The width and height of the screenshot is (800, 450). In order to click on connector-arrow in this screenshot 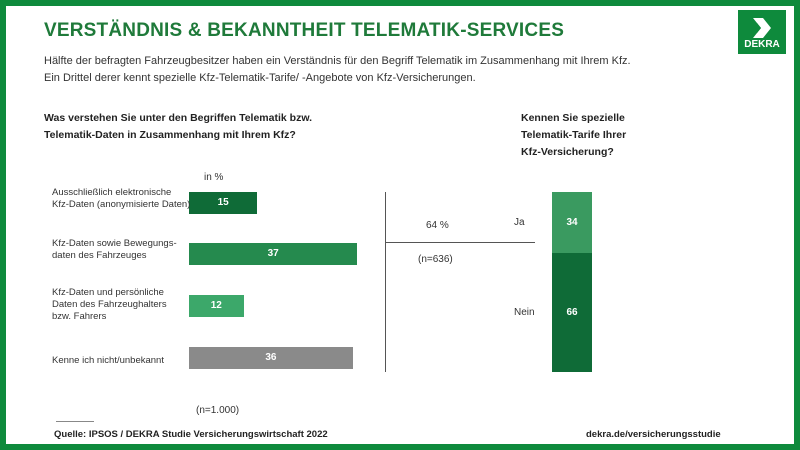, I will do `click(460, 242)`.